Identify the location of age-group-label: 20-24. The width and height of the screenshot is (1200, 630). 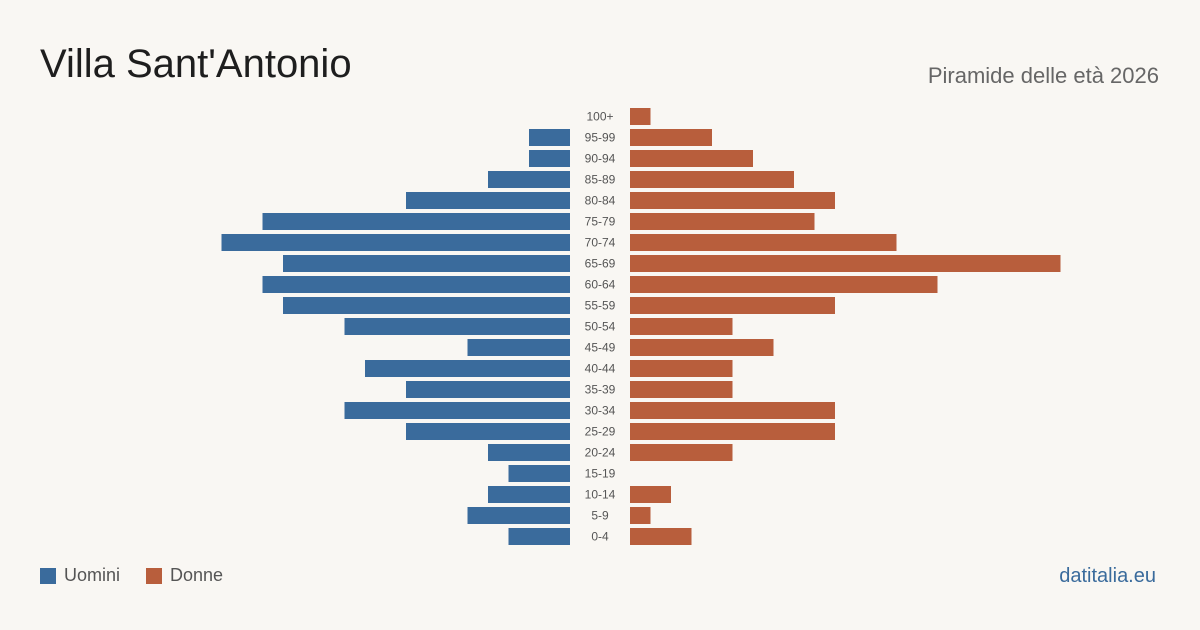
(600, 453).